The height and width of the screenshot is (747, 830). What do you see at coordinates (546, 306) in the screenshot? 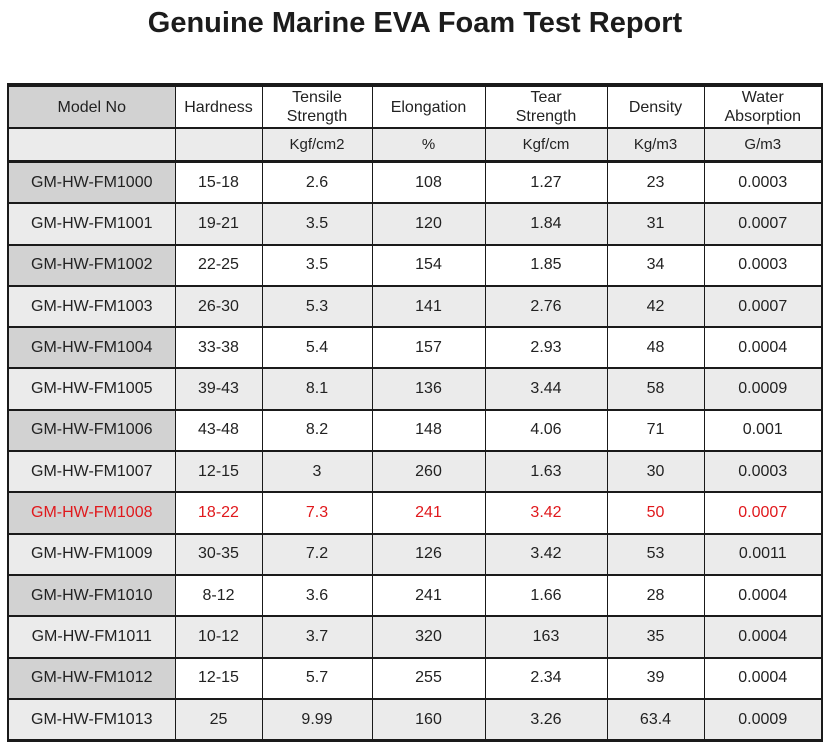
I see `data-cell: 2.76` at bounding box center [546, 306].